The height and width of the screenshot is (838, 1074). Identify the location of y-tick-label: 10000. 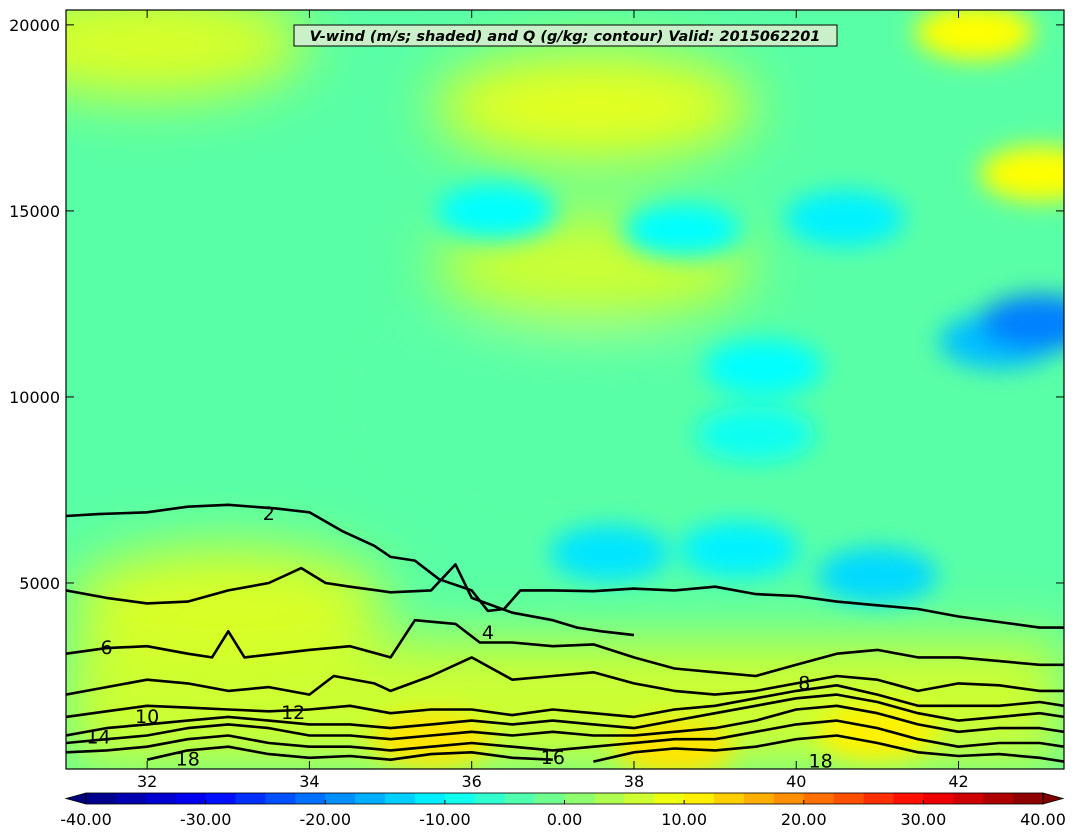
(34, 397).